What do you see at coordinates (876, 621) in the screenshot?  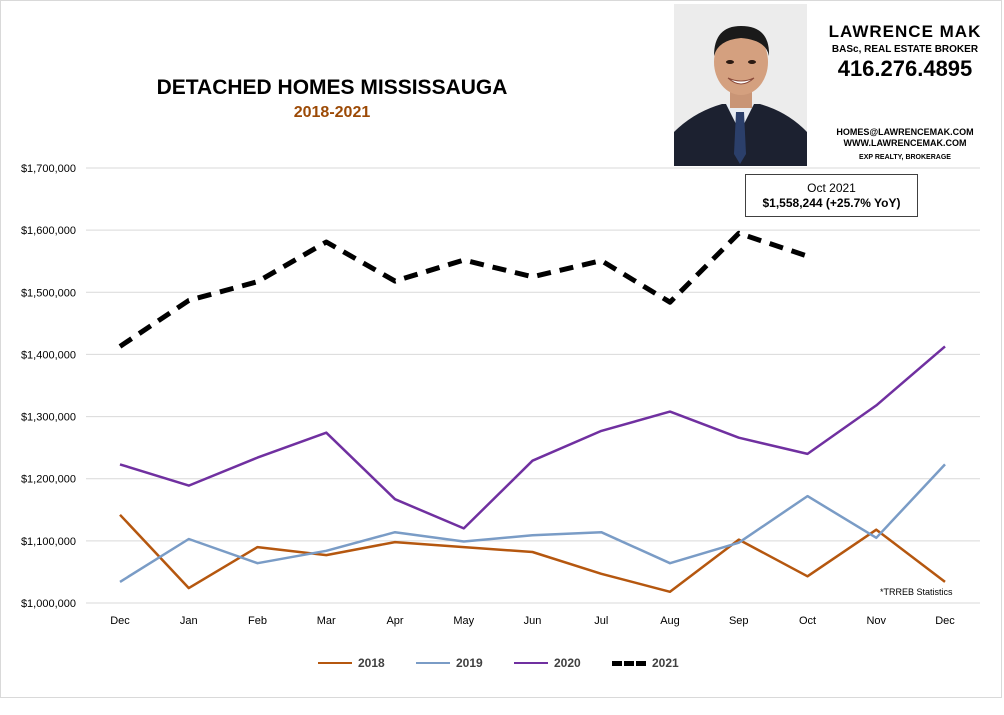 I see `x-tick-label: Nov` at bounding box center [876, 621].